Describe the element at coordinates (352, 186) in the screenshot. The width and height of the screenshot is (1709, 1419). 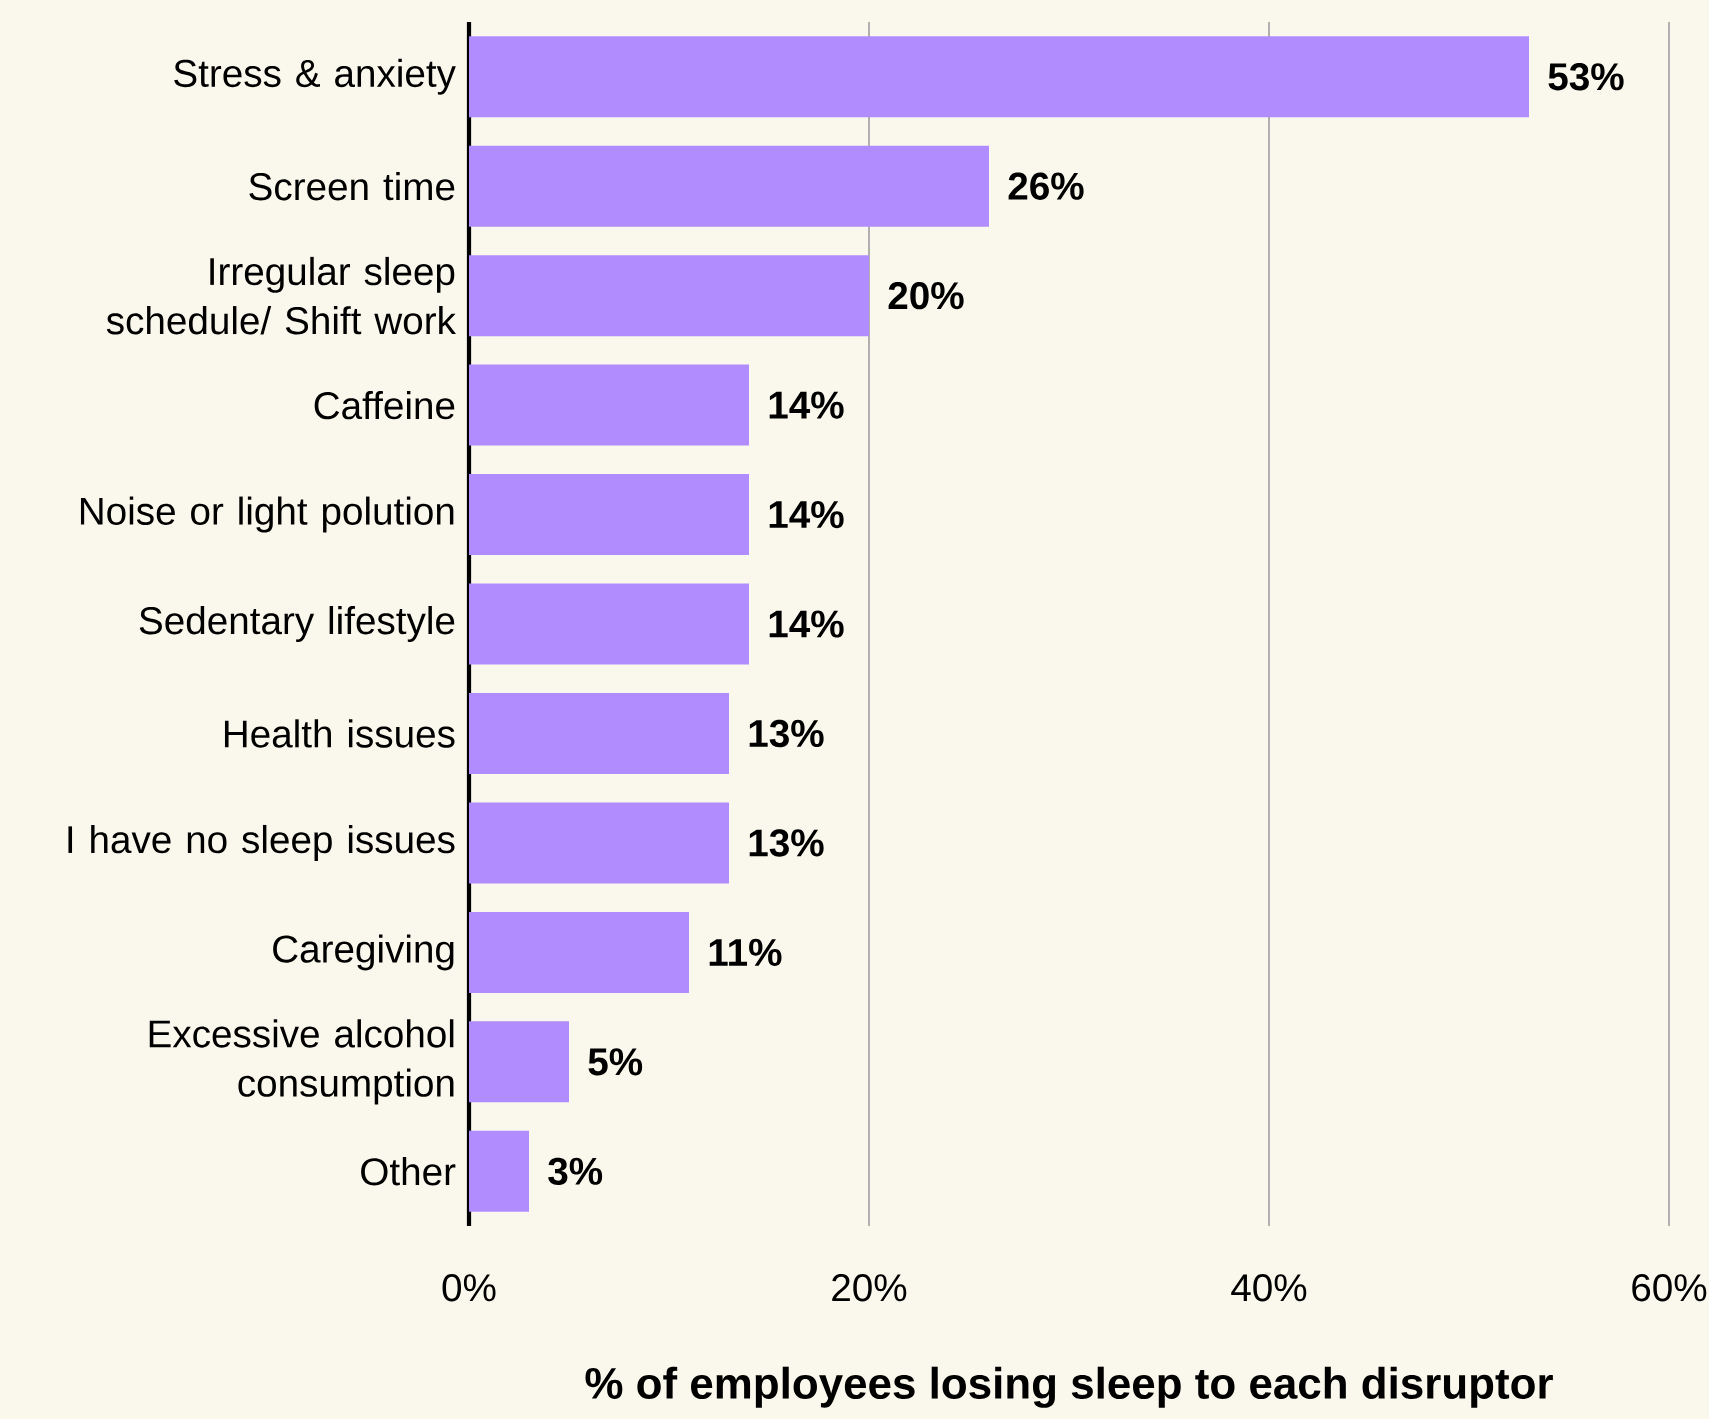
I see `y-tick-label: Screen time` at that location.